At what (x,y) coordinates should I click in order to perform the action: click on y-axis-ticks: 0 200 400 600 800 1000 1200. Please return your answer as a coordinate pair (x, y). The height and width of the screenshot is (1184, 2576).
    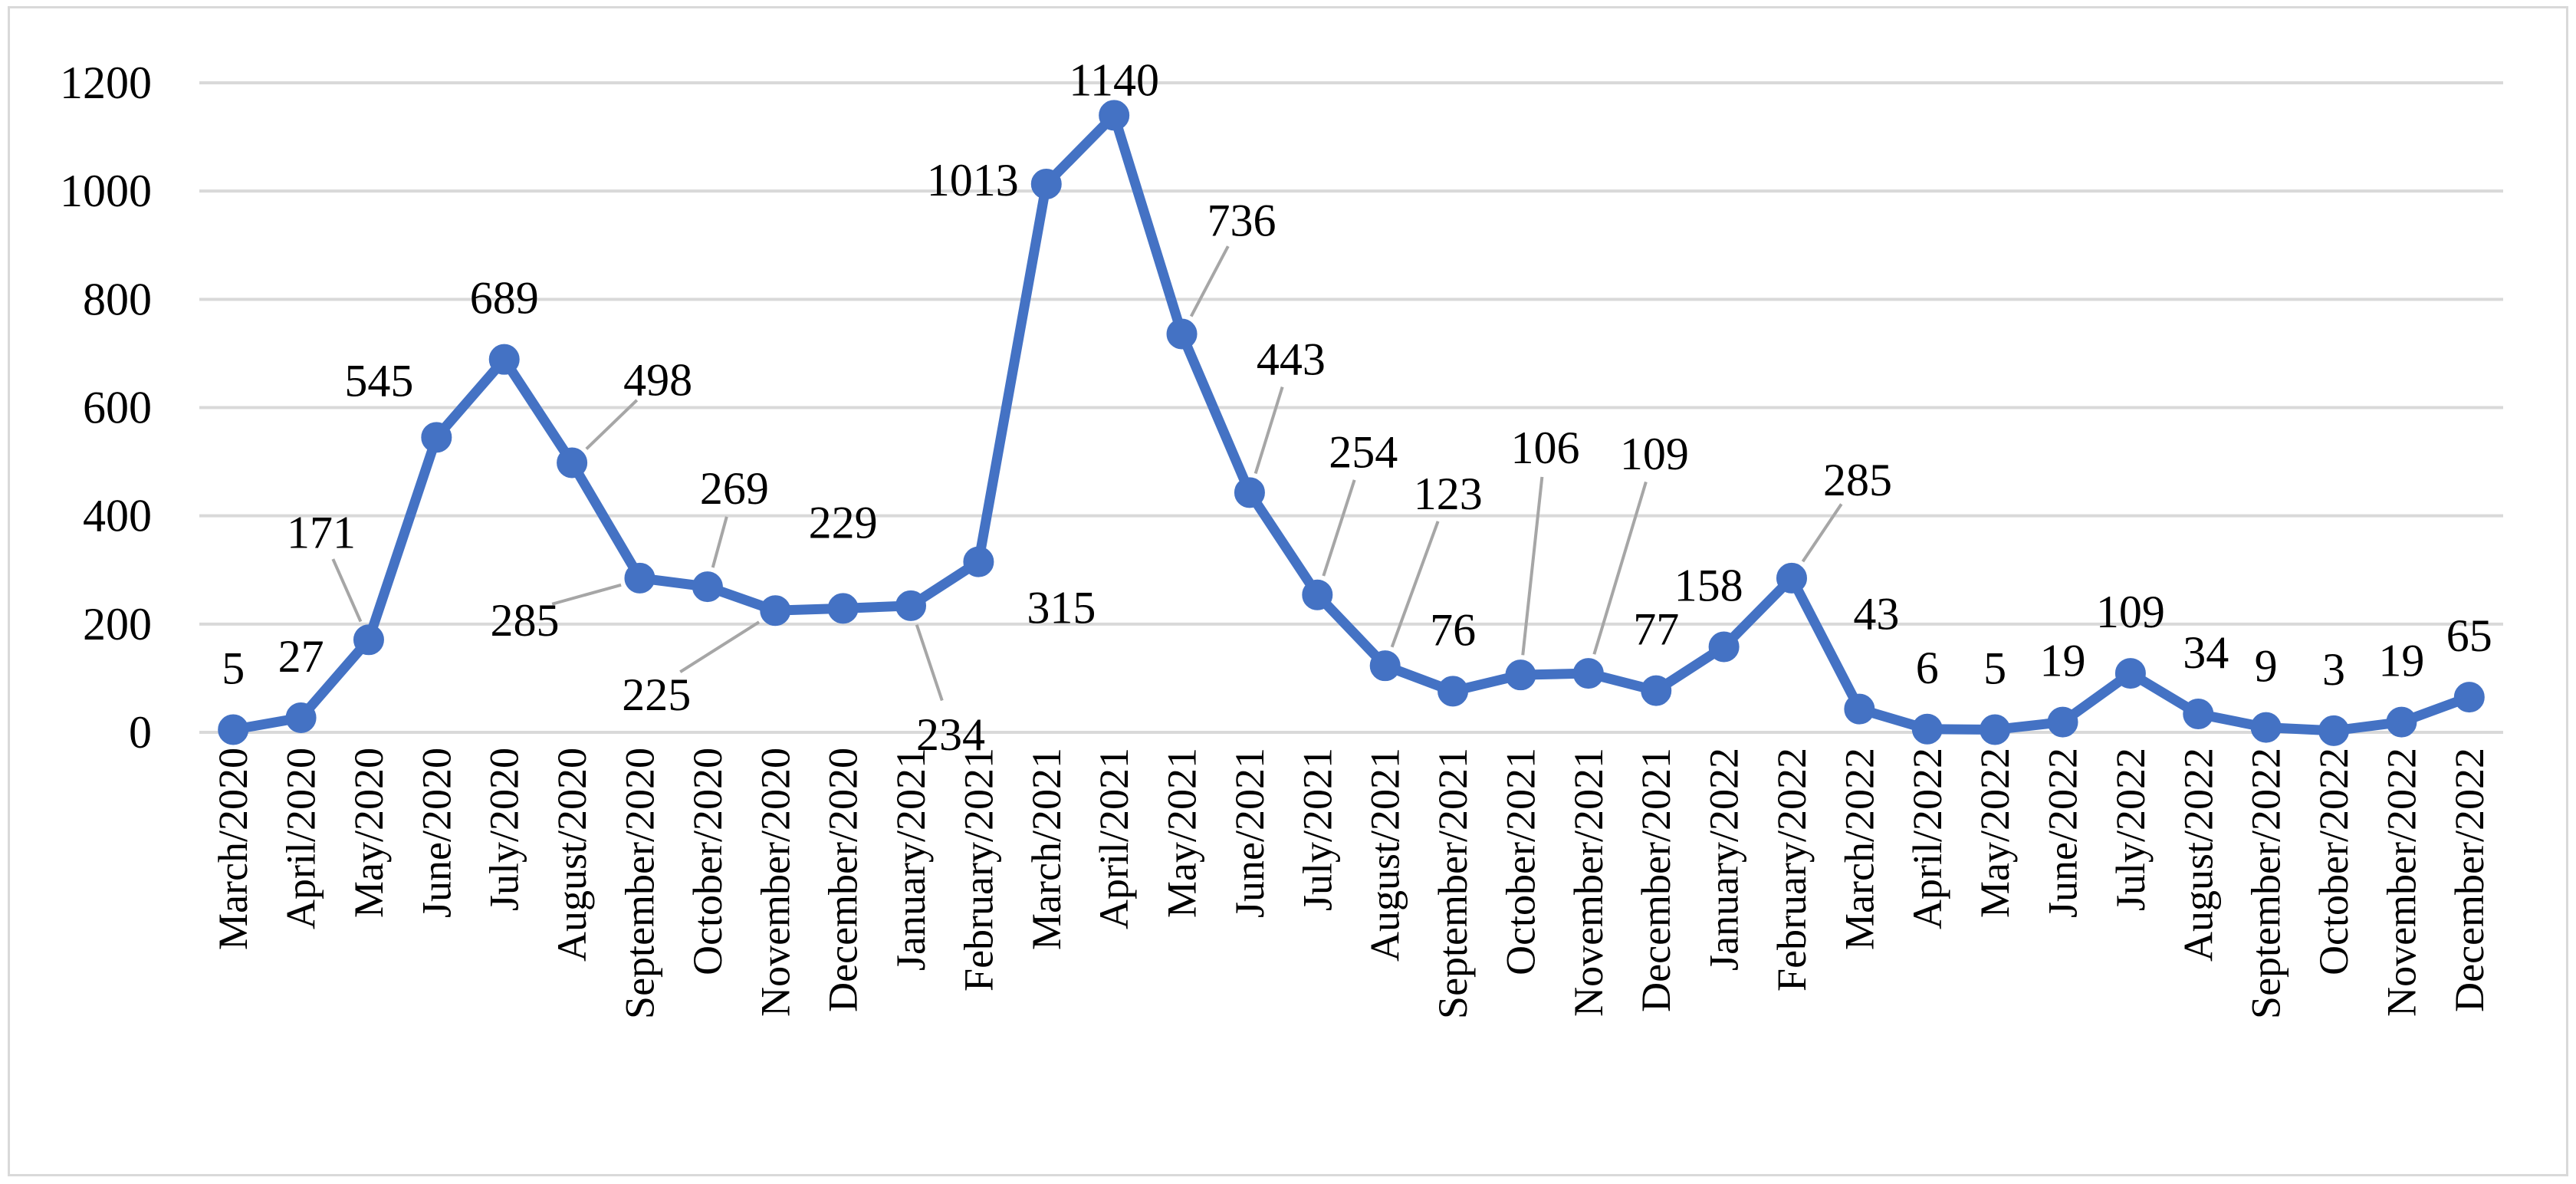
    Looking at the image, I should click on (106, 408).